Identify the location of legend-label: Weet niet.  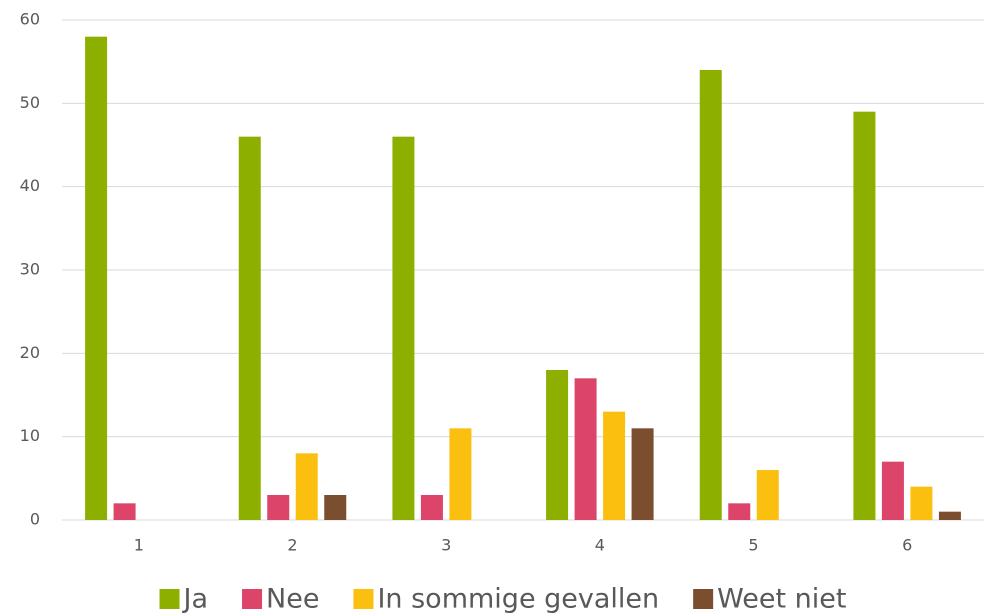
(781, 599).